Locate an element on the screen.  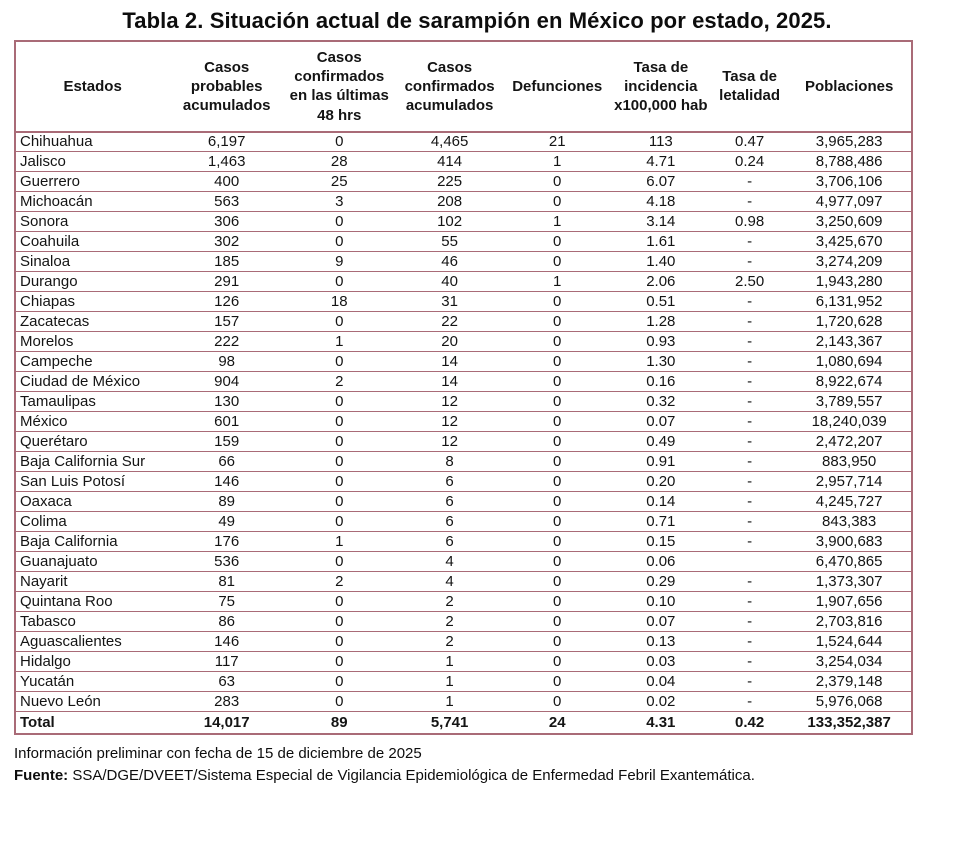
state-name-cell: Quintana Roo is located at coordinates (92, 602).